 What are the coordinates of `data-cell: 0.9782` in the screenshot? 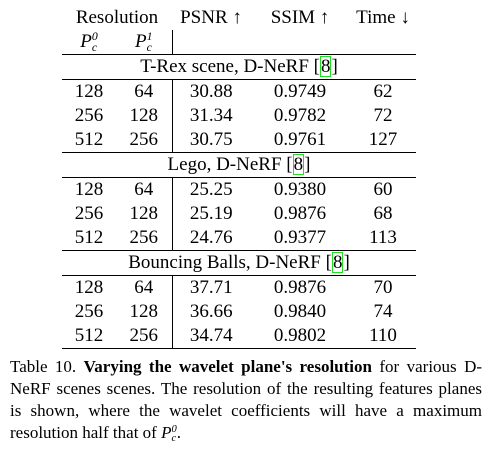 It's located at (300, 115).